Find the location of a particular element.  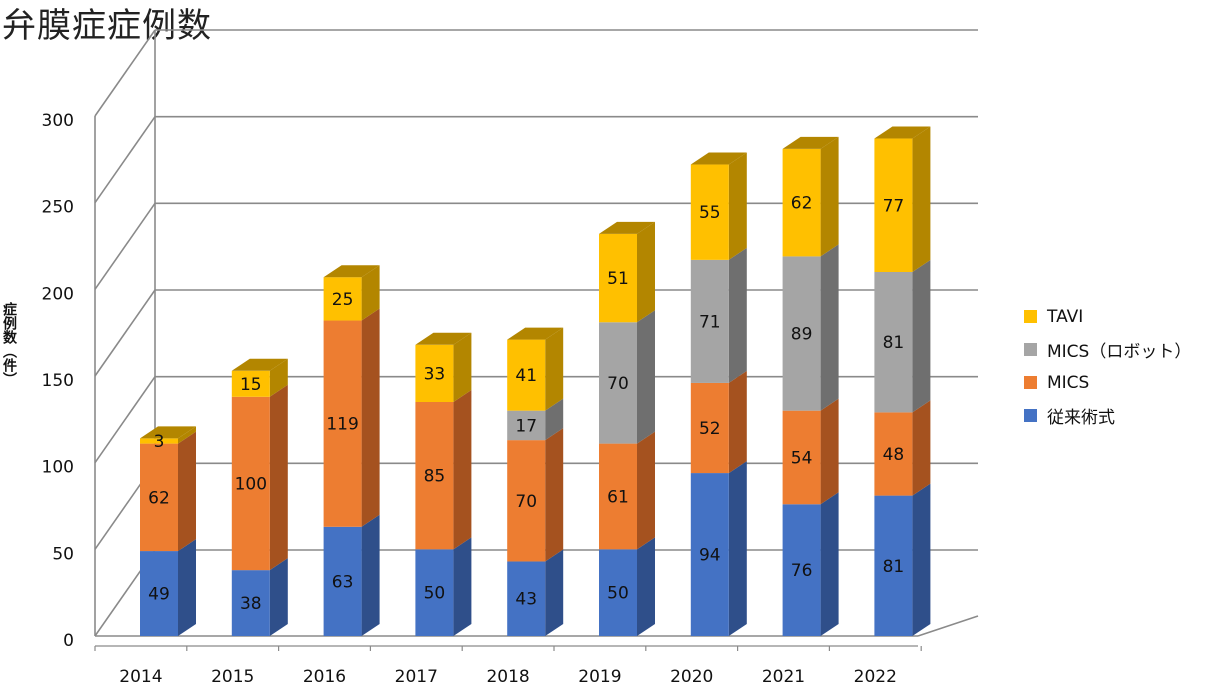

y-tick-label: 100 is located at coordinates (58, 468).